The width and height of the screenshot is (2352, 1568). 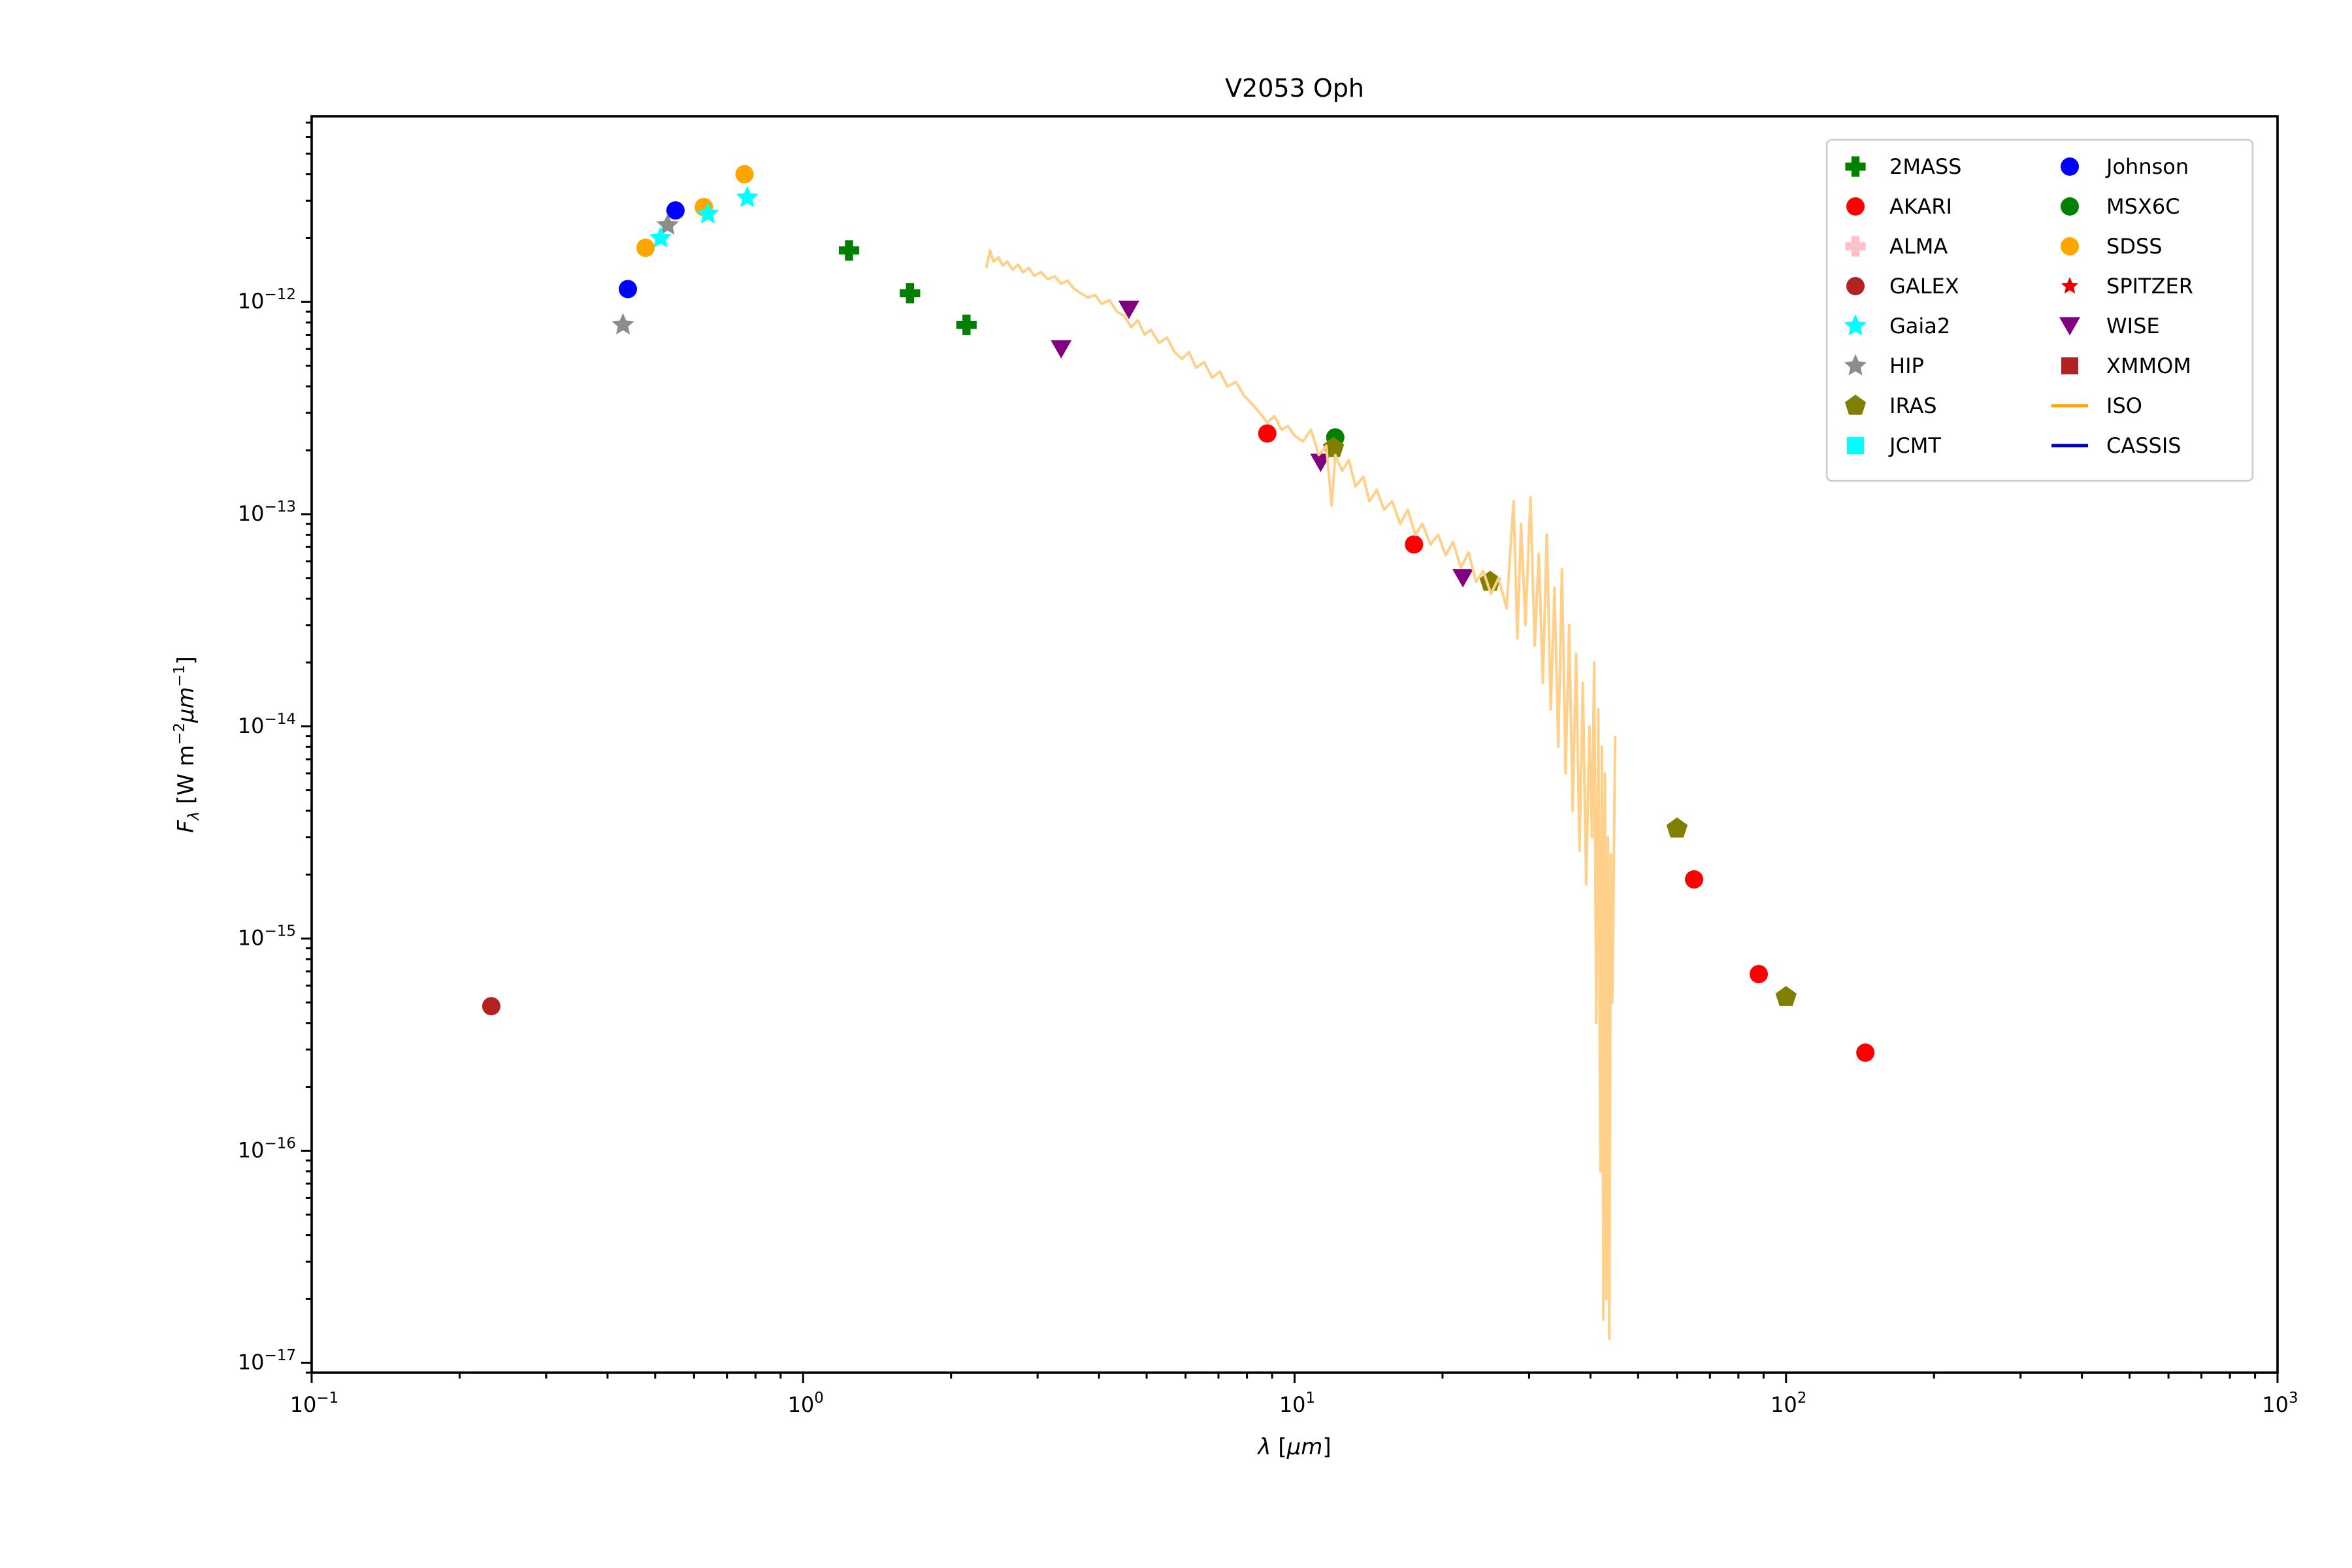 I want to click on legend-item-galex: GALEX, so click(x=1902, y=286).